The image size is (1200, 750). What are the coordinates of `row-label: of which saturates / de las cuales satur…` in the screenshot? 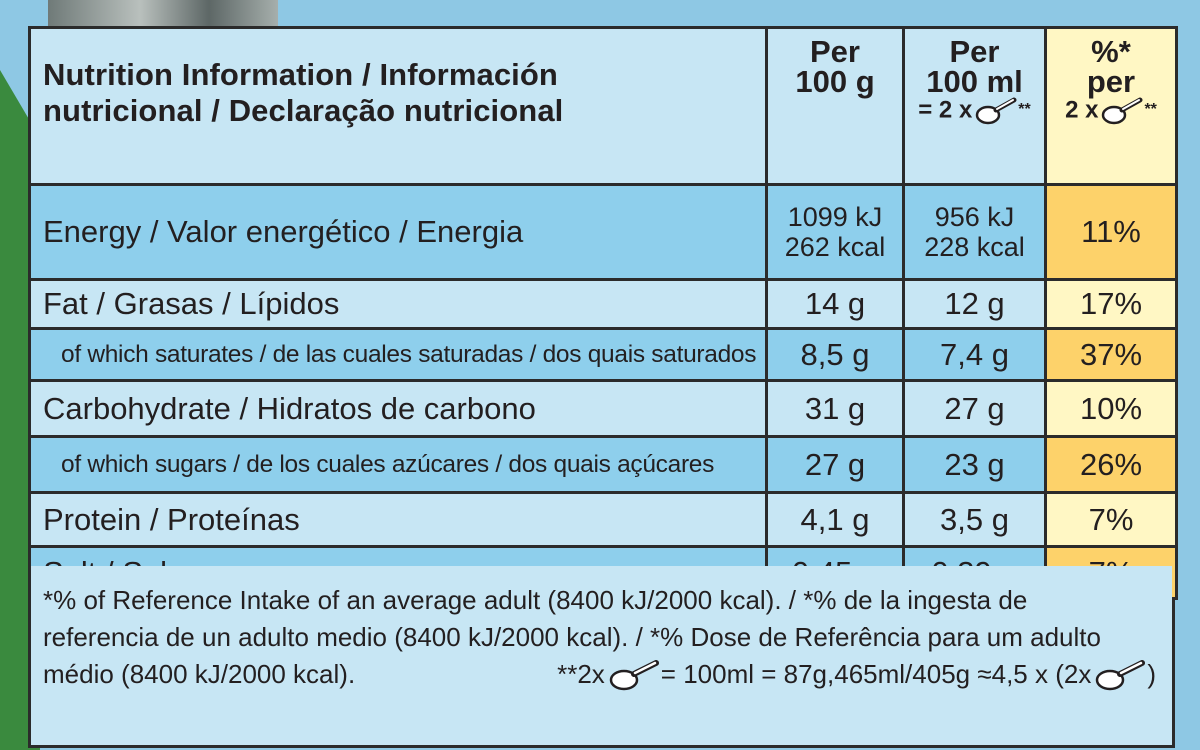 It's located at (398, 354).